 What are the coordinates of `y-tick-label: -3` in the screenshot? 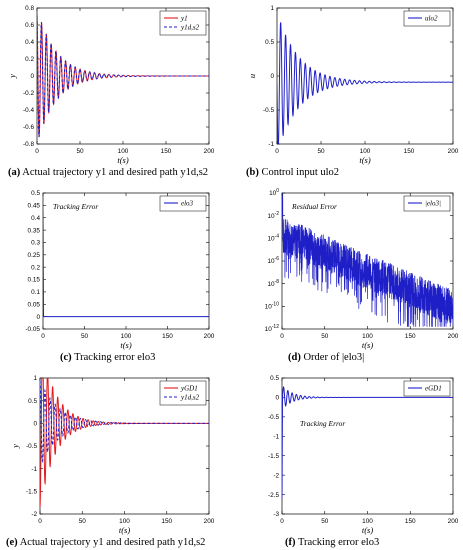 It's located at (276, 514).